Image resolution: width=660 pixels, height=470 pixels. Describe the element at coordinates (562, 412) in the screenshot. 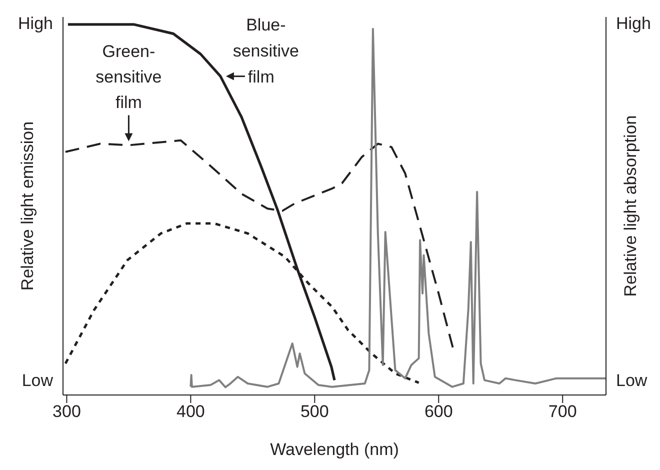

I see `x-tick-label: 700` at that location.